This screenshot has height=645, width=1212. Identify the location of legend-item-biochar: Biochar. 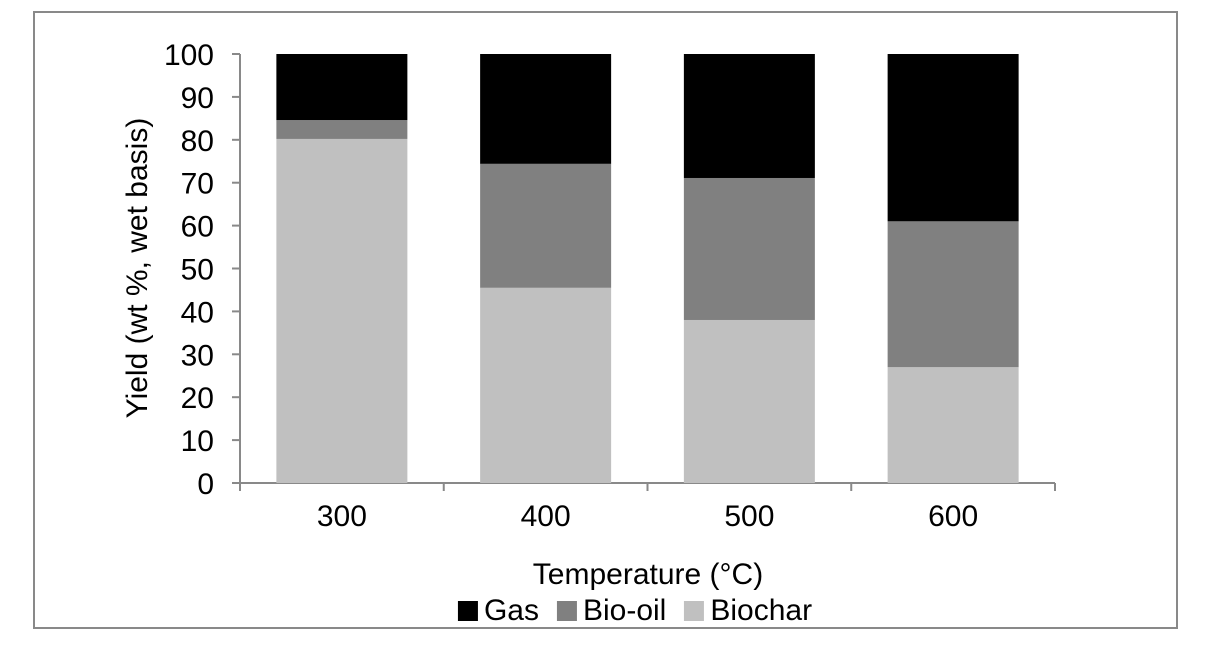
(748, 611).